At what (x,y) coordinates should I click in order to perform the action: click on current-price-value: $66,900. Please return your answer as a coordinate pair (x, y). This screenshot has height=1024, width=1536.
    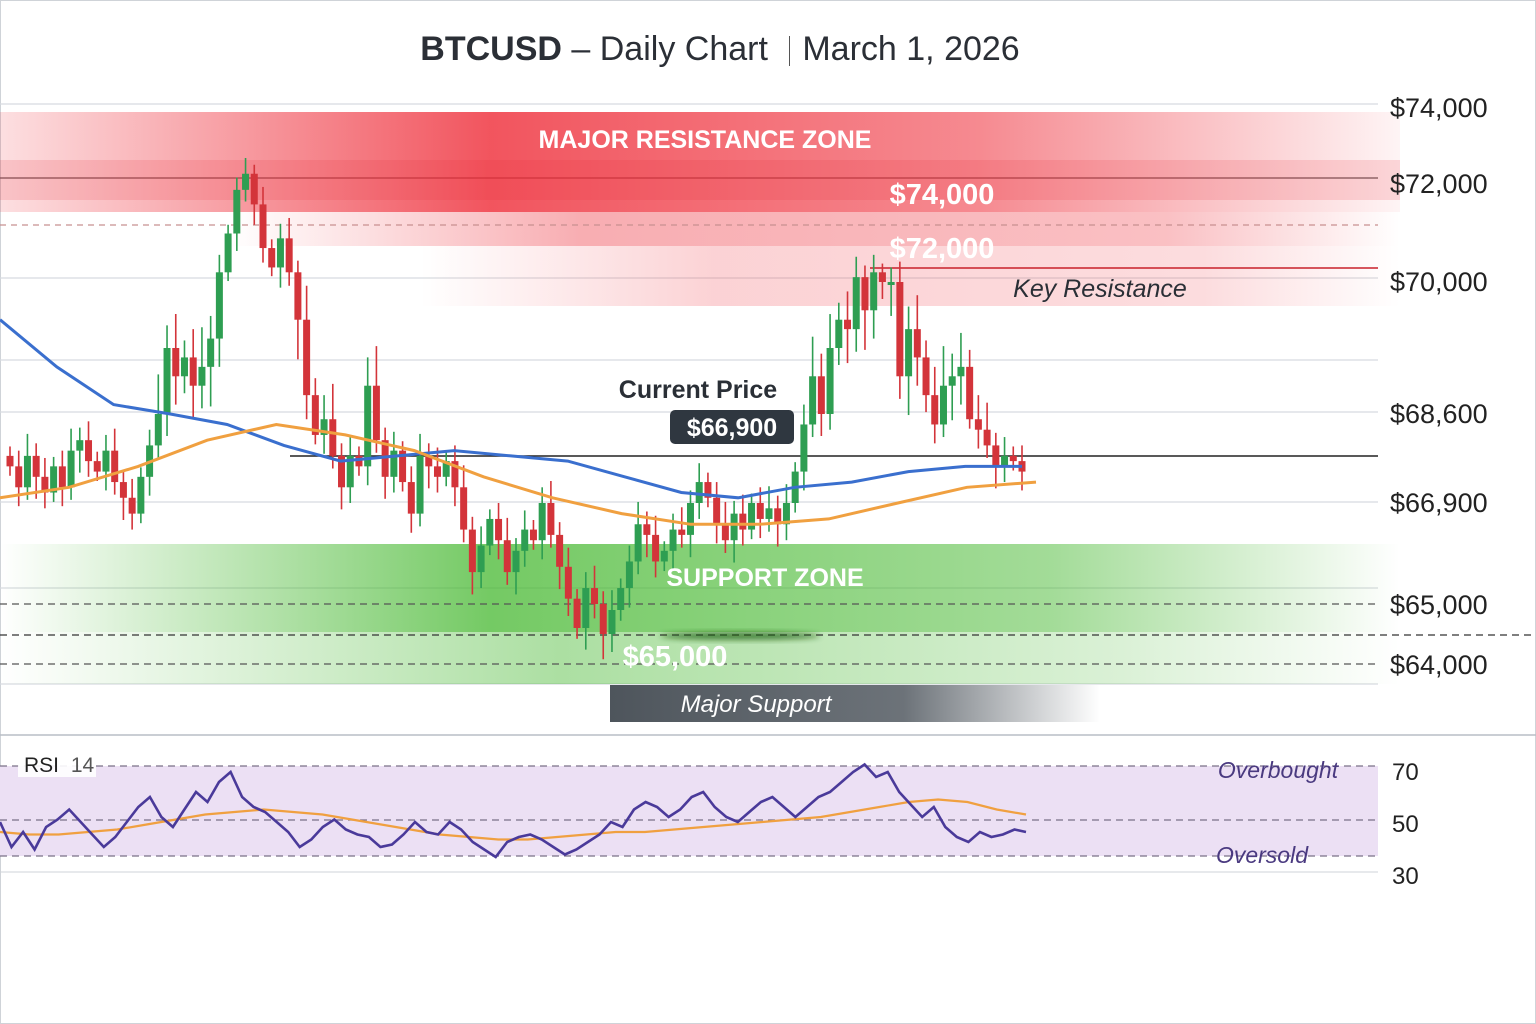
    Looking at the image, I should click on (732, 428).